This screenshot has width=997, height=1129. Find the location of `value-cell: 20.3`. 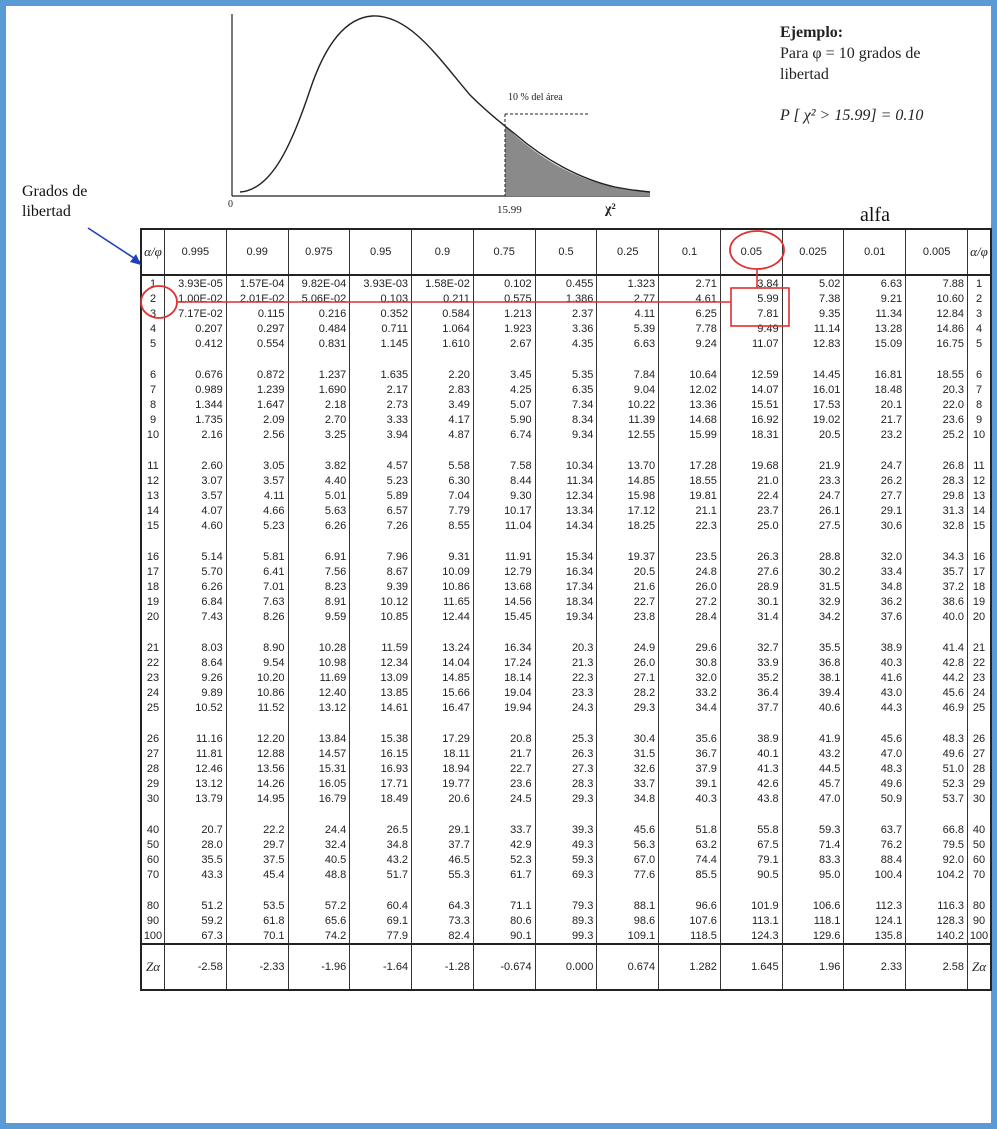

value-cell: 20.3 is located at coordinates (566, 647).